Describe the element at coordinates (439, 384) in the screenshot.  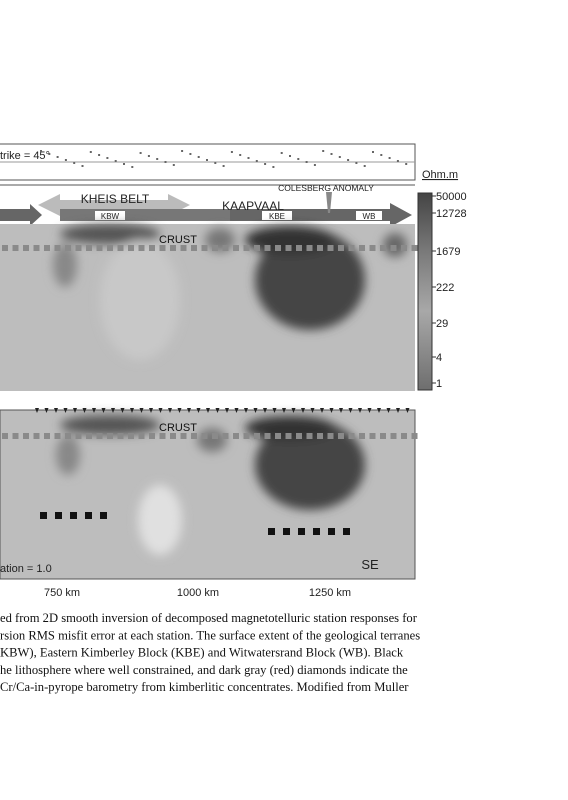
I see `colorbar-label: 1` at that location.